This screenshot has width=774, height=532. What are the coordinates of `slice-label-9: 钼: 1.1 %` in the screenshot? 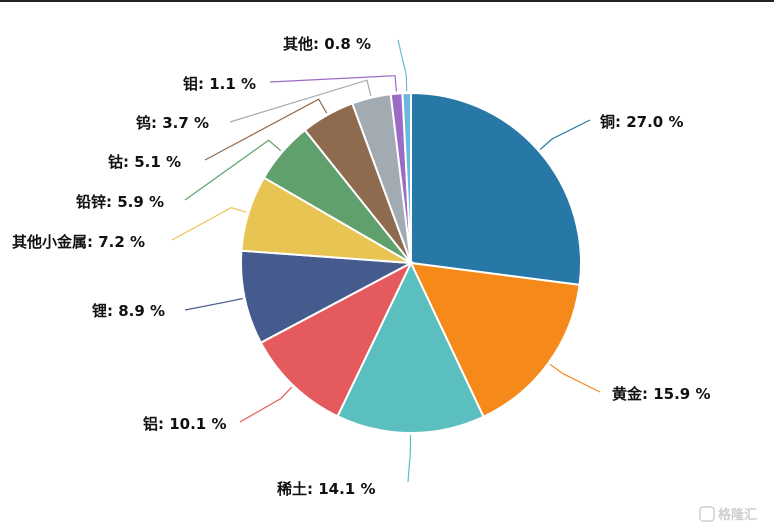 It's located at (219, 84).